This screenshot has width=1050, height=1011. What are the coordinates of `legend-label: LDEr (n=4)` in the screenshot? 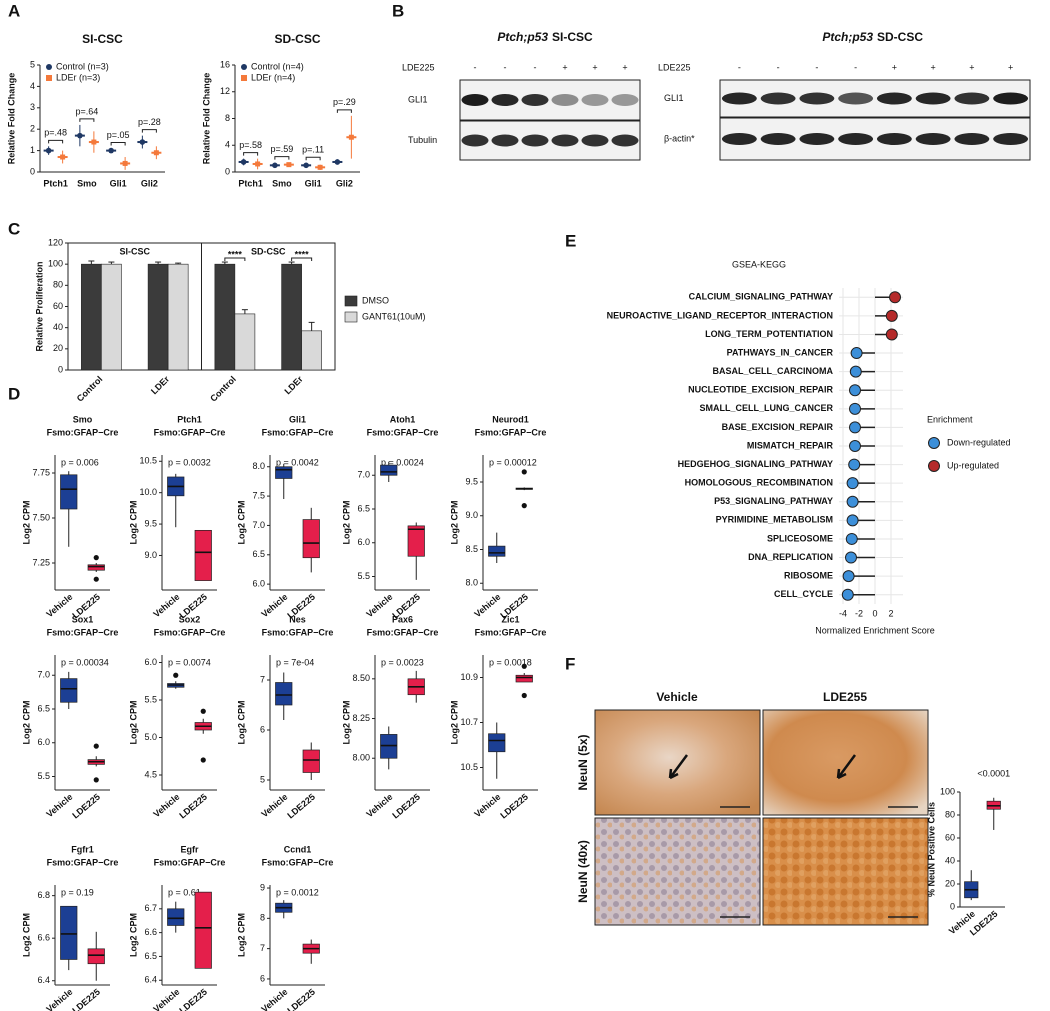 It's located at (273, 77).